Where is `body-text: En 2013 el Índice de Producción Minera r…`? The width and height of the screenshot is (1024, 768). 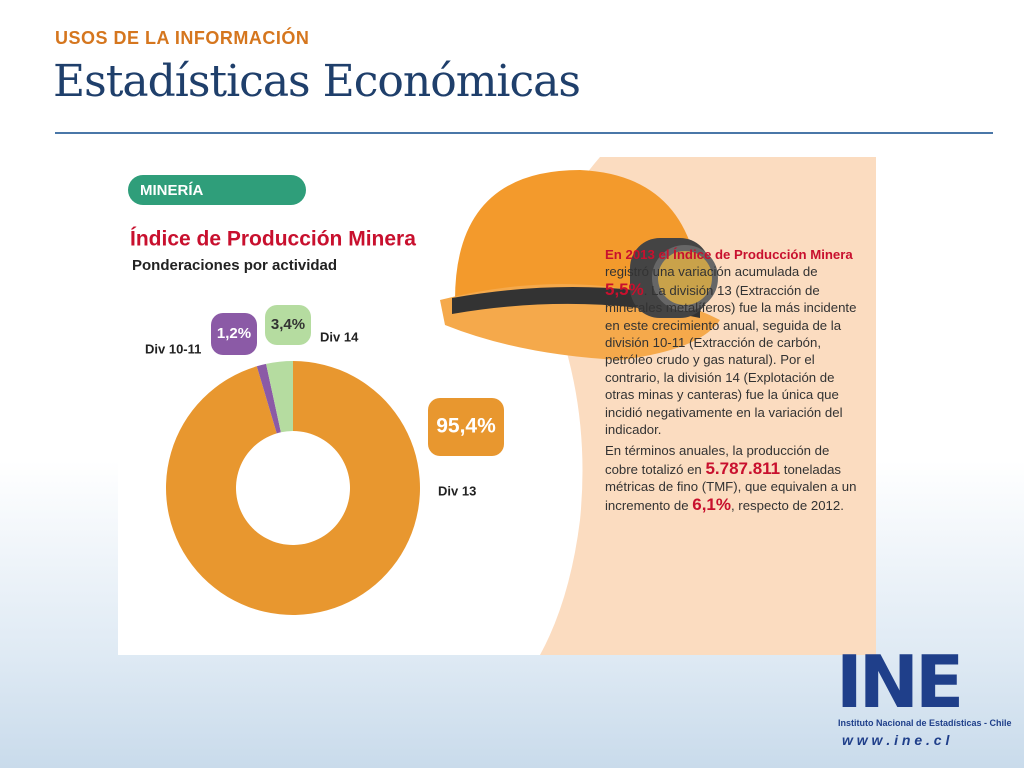
body-text: En 2013 el Índice de Producción Minera r… is located at coordinates (731, 382).